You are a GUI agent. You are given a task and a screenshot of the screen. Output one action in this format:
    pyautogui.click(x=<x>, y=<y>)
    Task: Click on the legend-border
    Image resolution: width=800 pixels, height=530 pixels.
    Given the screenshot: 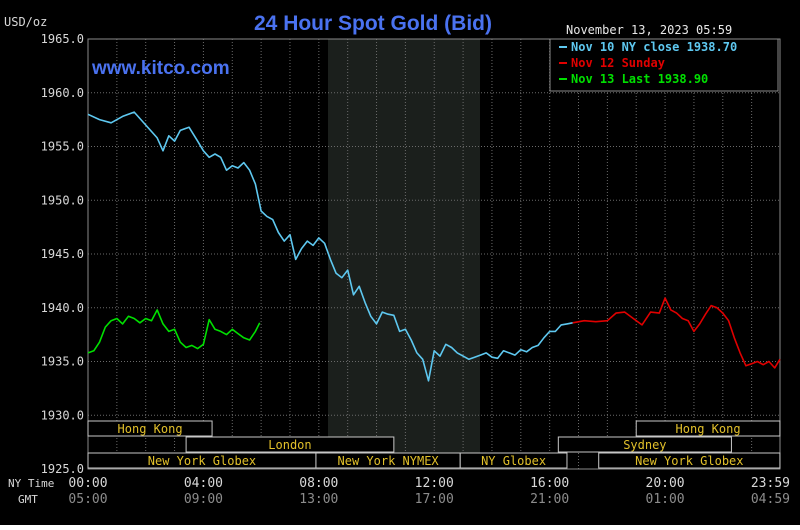 What is the action you would take?
    pyautogui.click(x=664, y=65)
    